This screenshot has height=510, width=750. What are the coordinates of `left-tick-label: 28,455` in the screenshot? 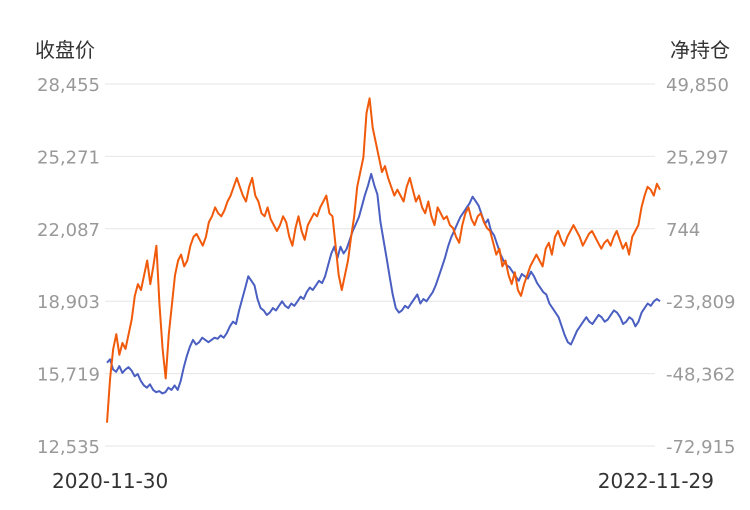 It's located at (68, 85).